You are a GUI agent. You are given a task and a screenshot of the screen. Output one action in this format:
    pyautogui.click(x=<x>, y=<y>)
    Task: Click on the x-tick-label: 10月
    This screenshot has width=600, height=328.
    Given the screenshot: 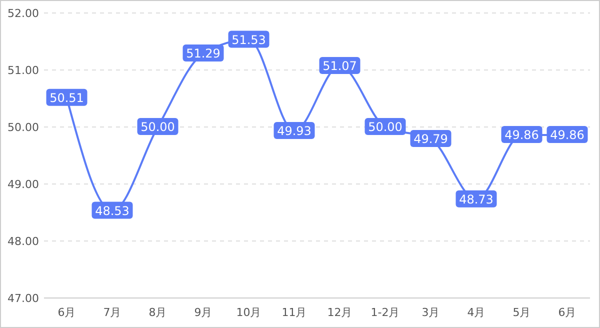 What is the action you would take?
    pyautogui.click(x=249, y=312)
    